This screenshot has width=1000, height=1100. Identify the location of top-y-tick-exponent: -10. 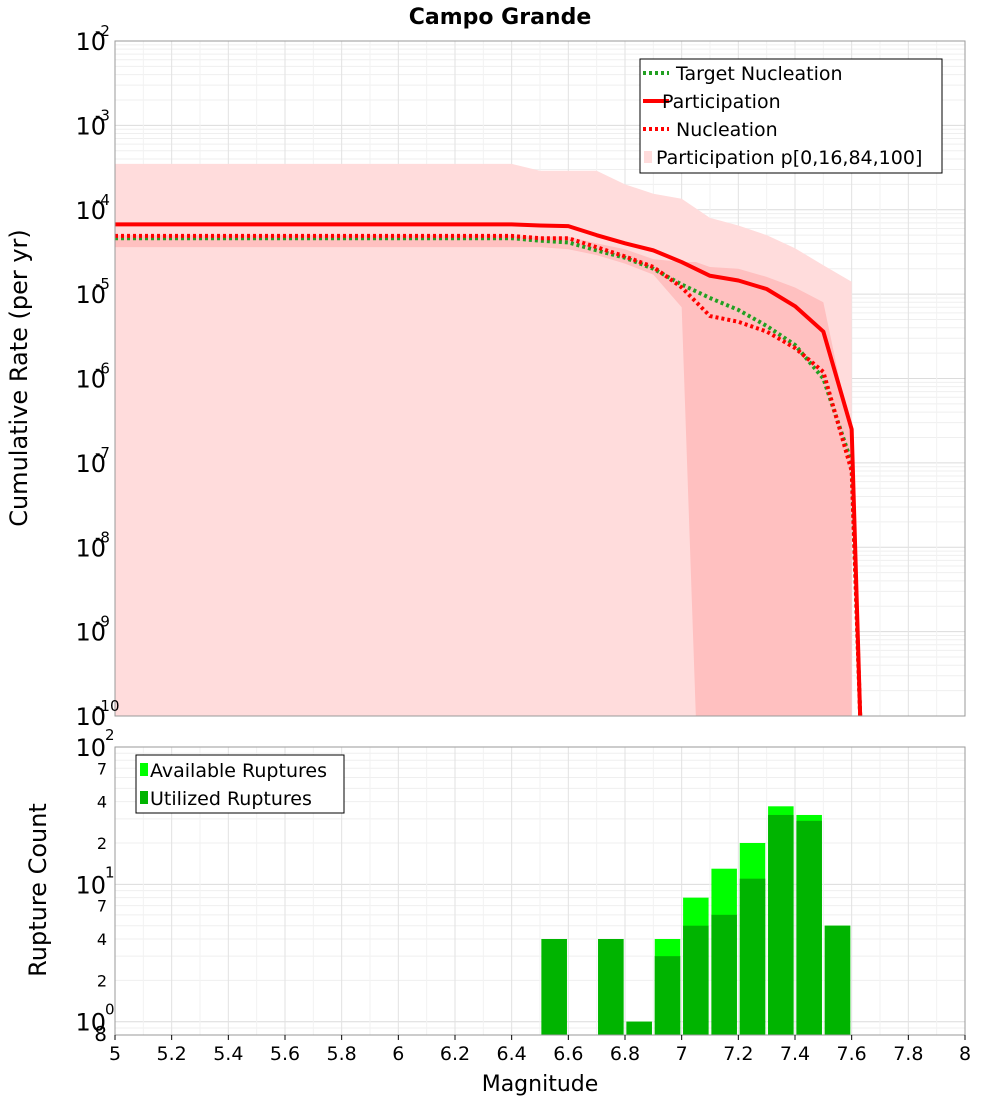
(107, 706).